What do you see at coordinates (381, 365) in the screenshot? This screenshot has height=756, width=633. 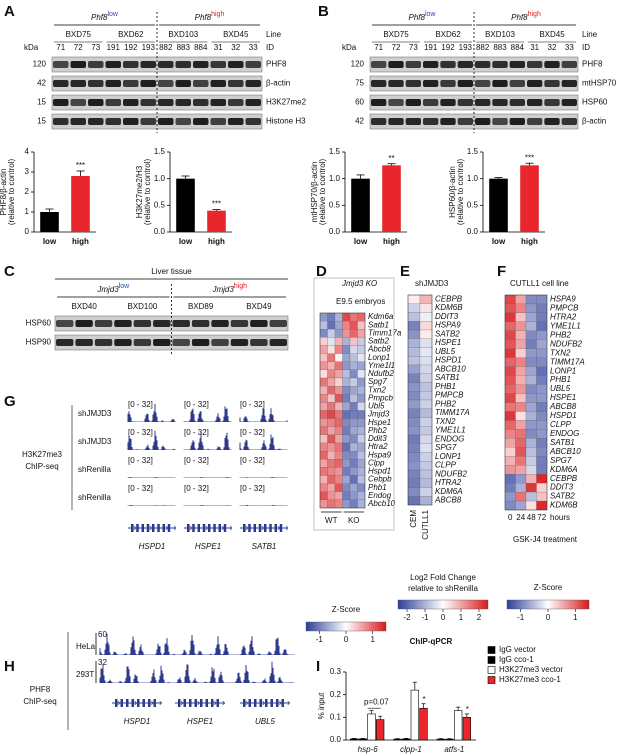 I see `gene-label: Yme1l1` at bounding box center [381, 365].